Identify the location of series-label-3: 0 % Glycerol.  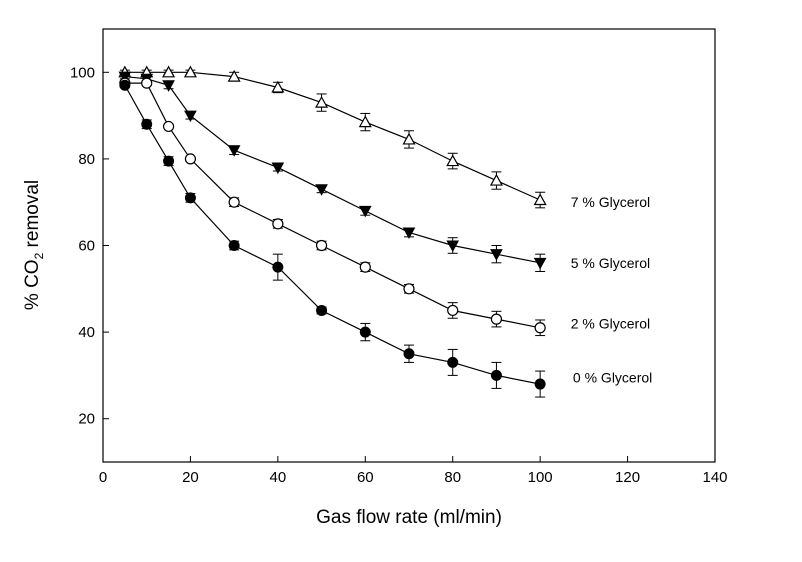
(612, 378).